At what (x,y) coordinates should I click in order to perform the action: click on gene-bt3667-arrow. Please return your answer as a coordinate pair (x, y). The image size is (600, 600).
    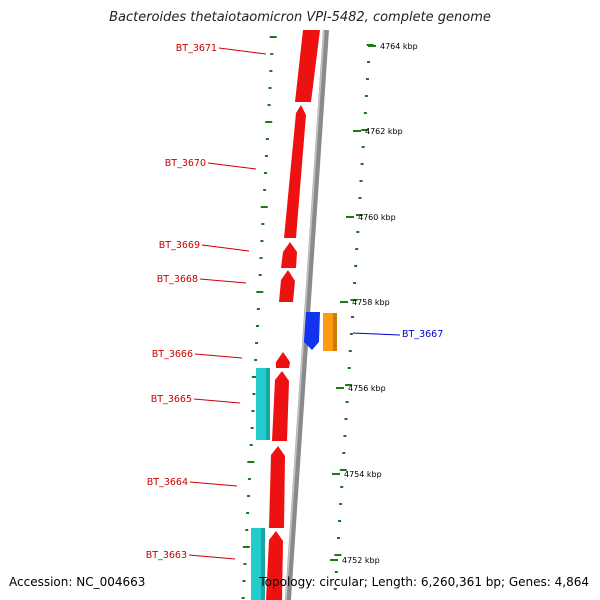
    Looking at the image, I should click on (312, 331).